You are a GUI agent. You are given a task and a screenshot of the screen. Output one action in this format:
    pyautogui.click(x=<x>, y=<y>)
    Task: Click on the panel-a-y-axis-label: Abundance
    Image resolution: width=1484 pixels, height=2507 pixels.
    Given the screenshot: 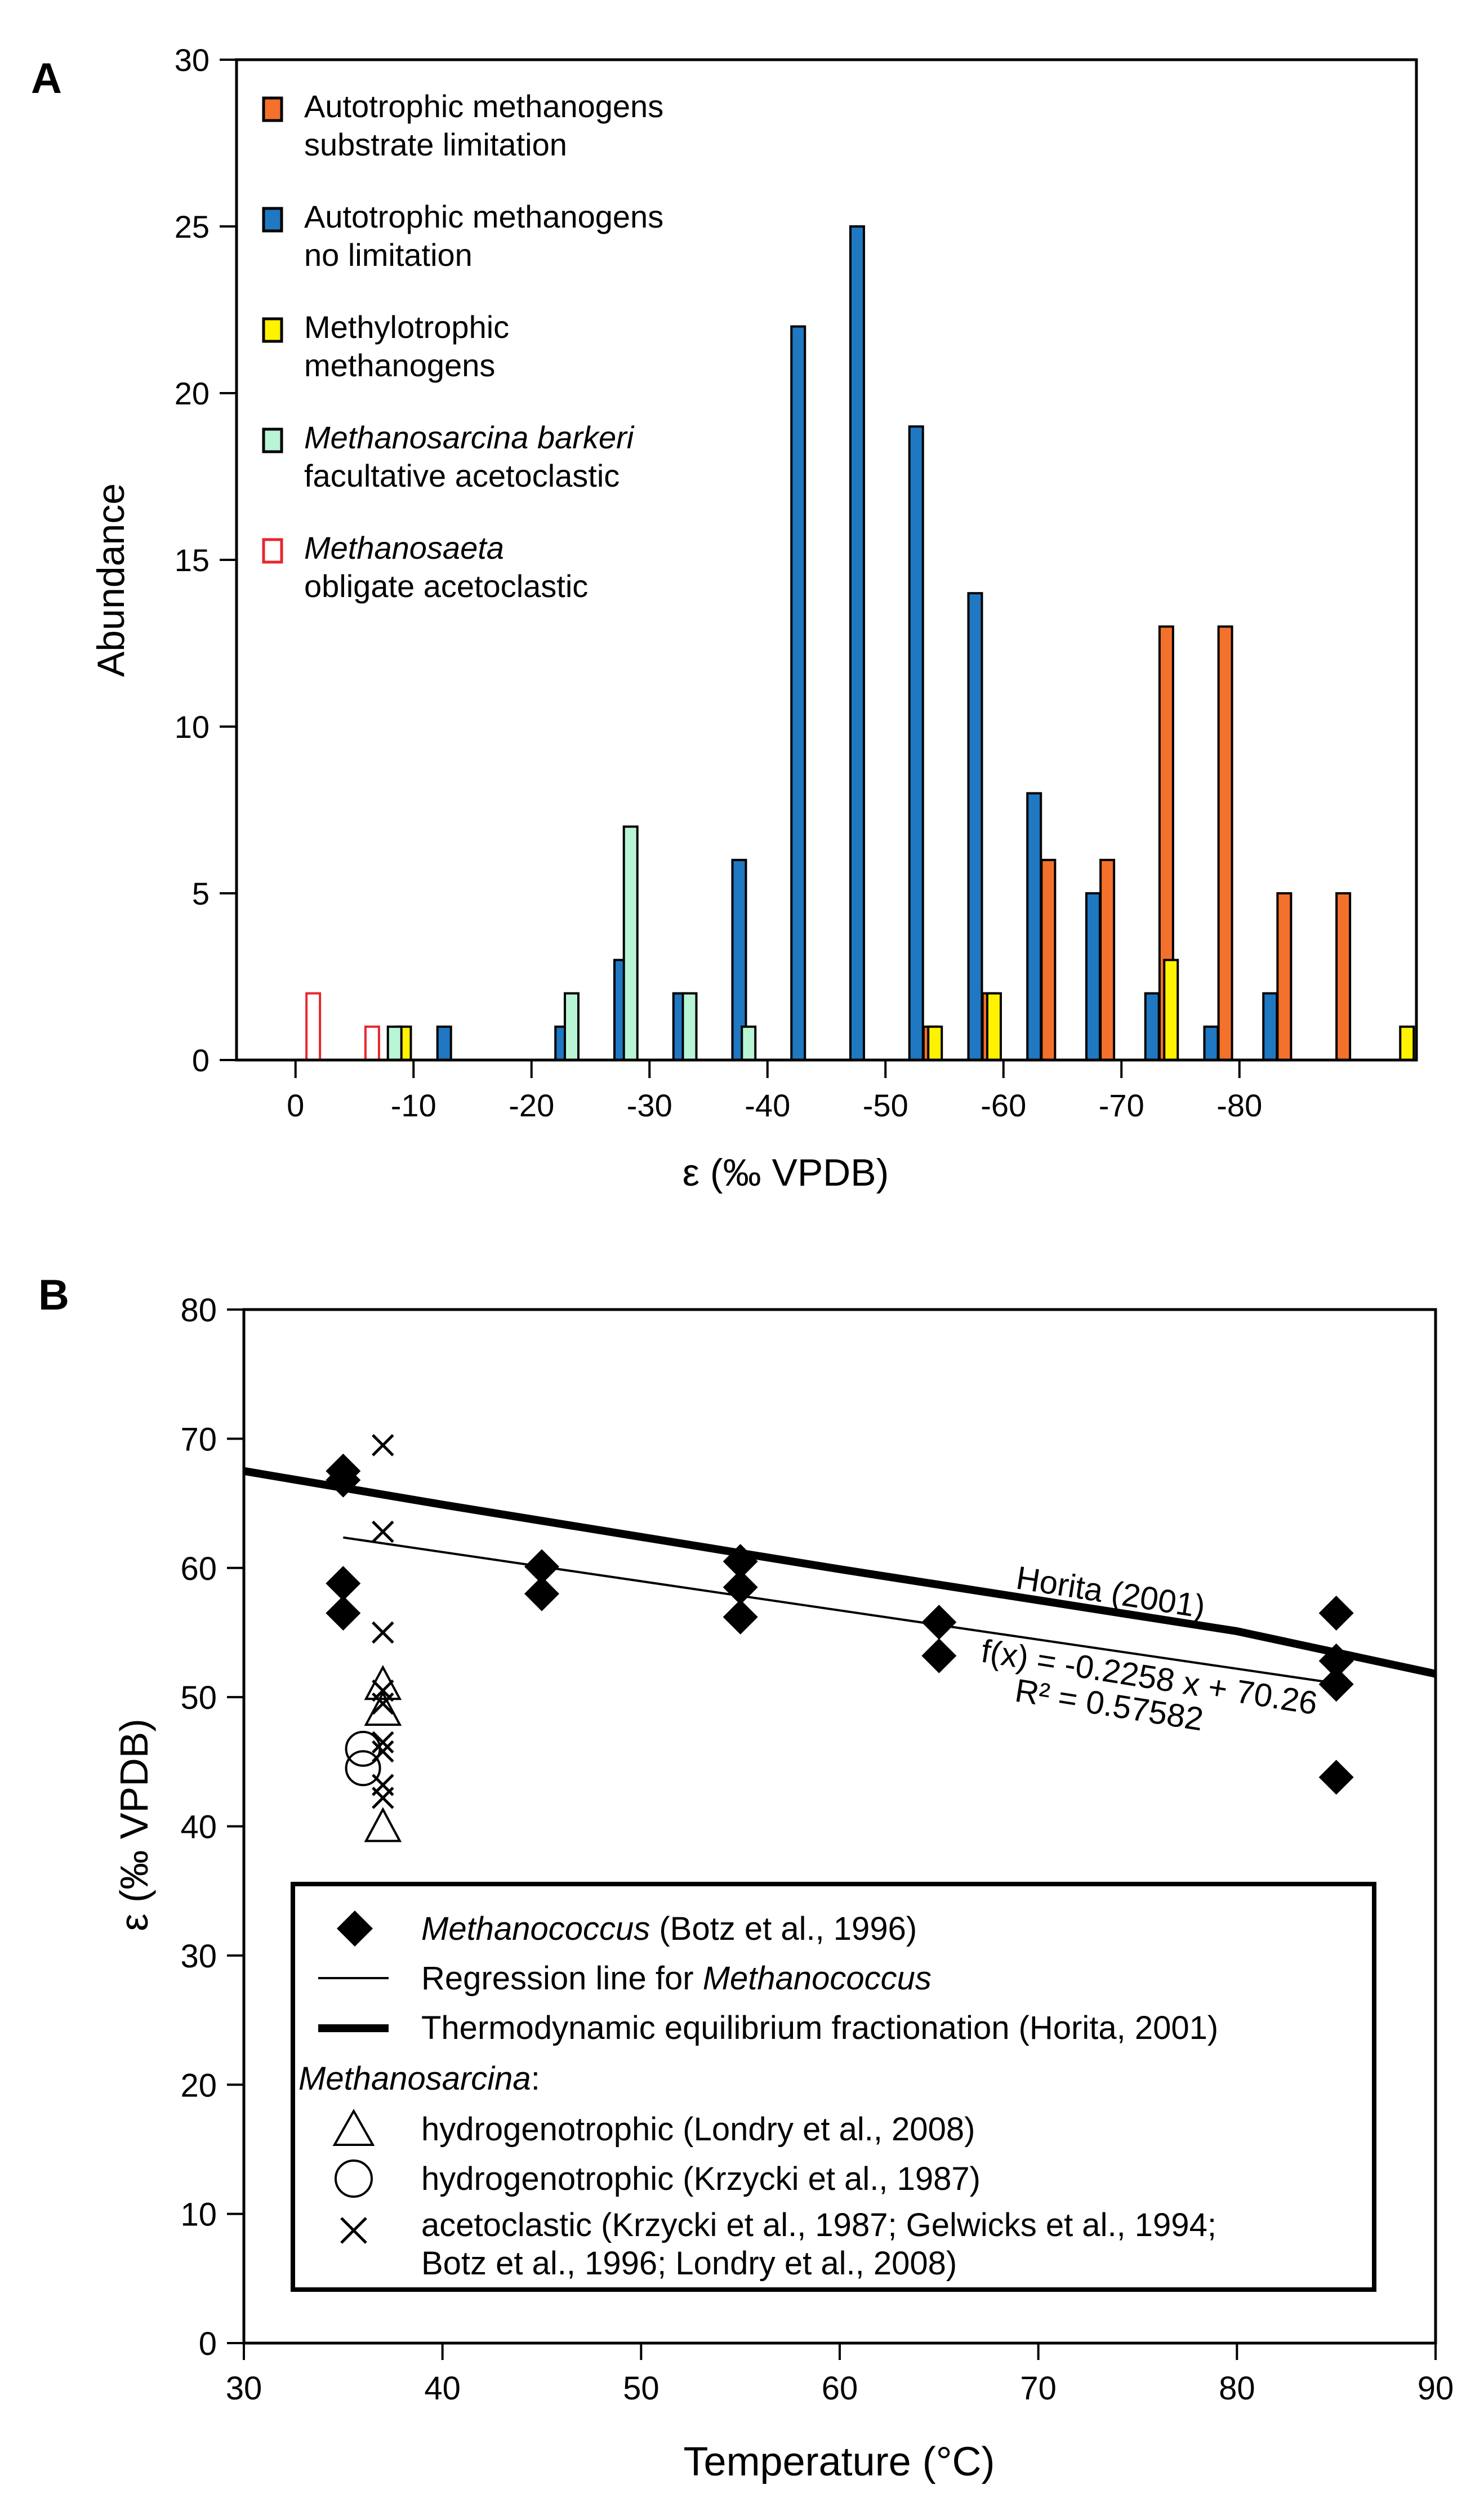 What is the action you would take?
    pyautogui.click(x=111, y=580)
    